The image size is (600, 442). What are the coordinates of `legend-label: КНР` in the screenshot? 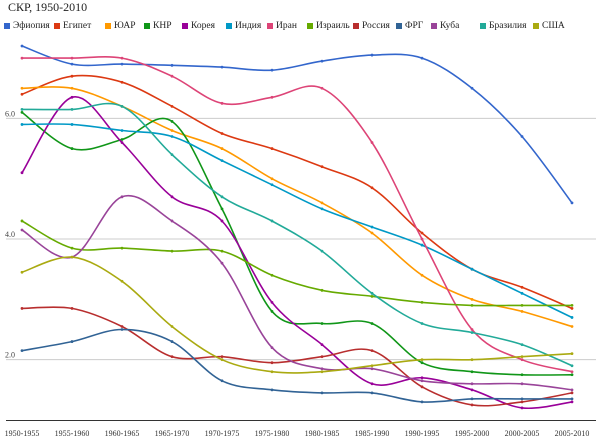 It's located at (162, 26).